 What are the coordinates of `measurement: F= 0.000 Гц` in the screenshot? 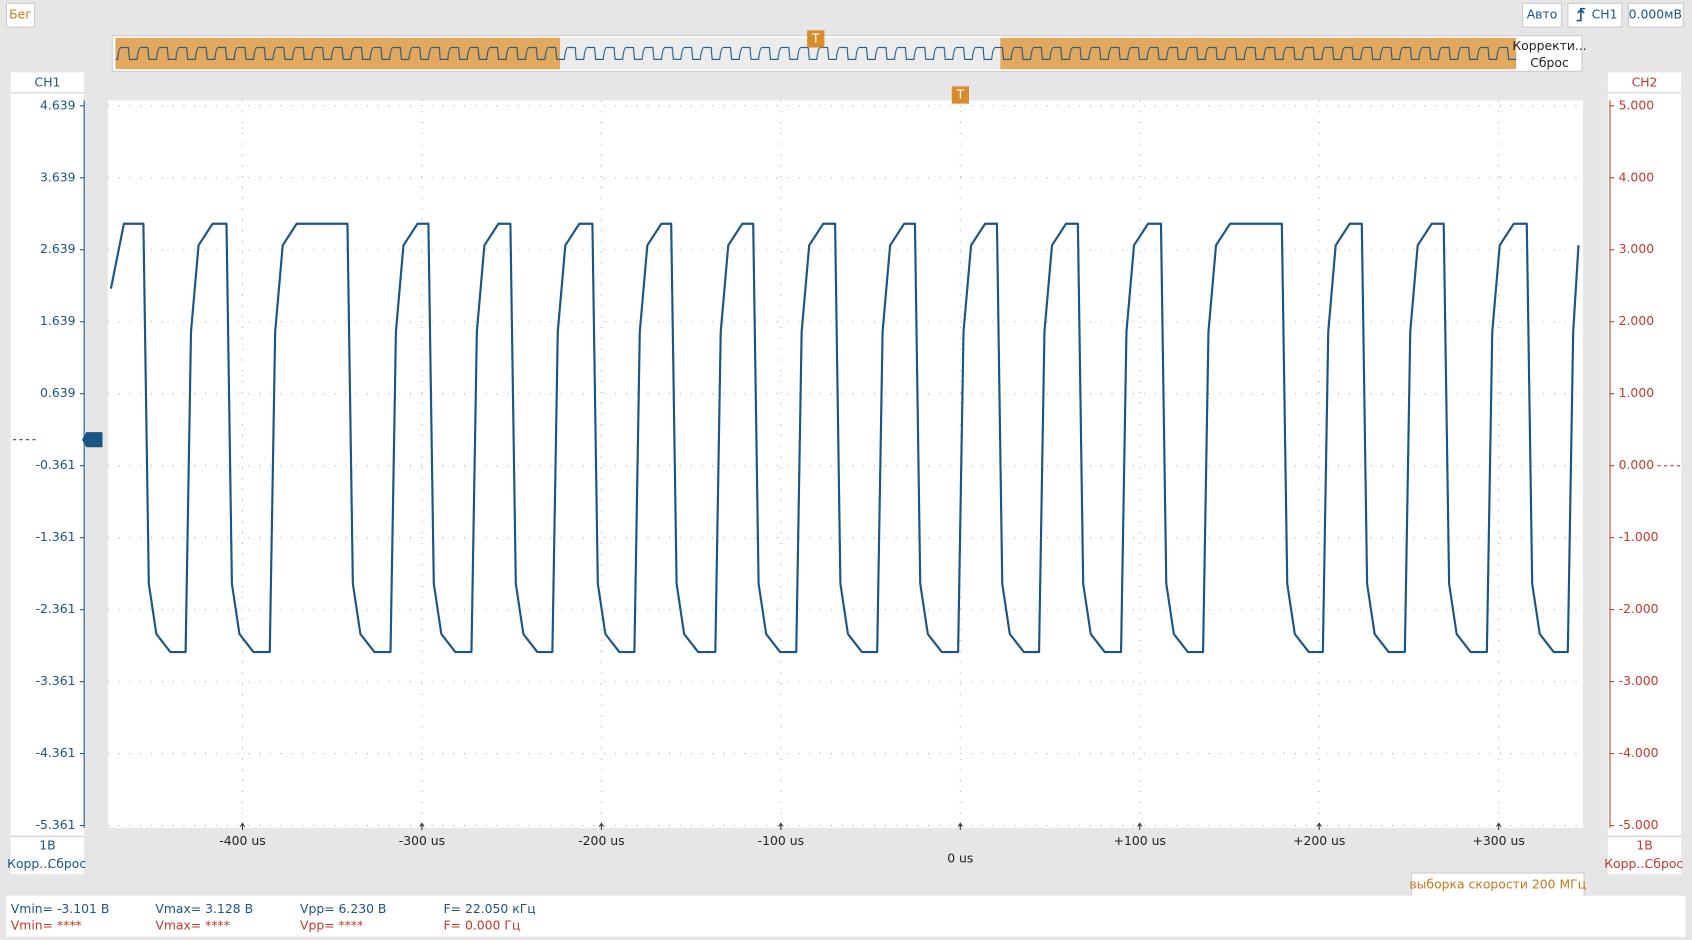 It's located at (482, 924).